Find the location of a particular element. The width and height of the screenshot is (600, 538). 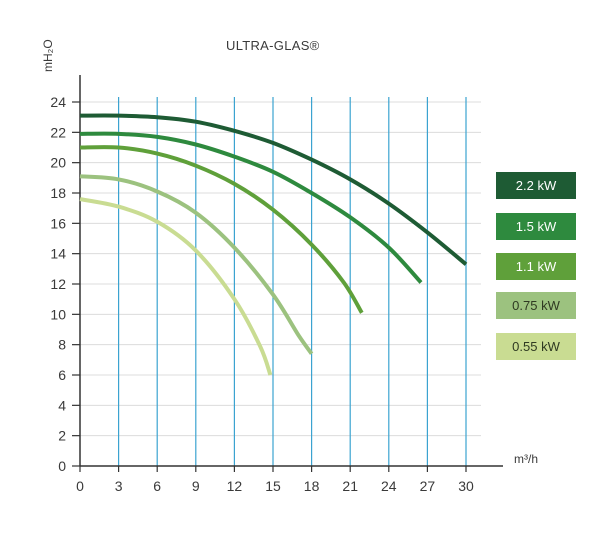

y-tick-label: 22 is located at coordinates (58, 132).